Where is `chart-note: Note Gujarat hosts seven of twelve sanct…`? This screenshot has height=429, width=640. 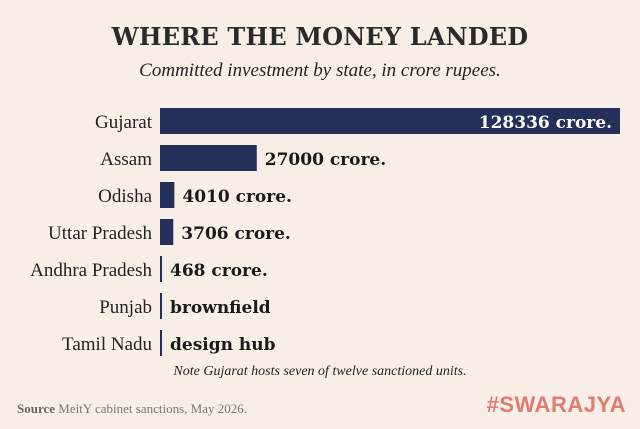
chart-note: Note Gujarat hosts seven of twelve sanct… is located at coordinates (320, 371).